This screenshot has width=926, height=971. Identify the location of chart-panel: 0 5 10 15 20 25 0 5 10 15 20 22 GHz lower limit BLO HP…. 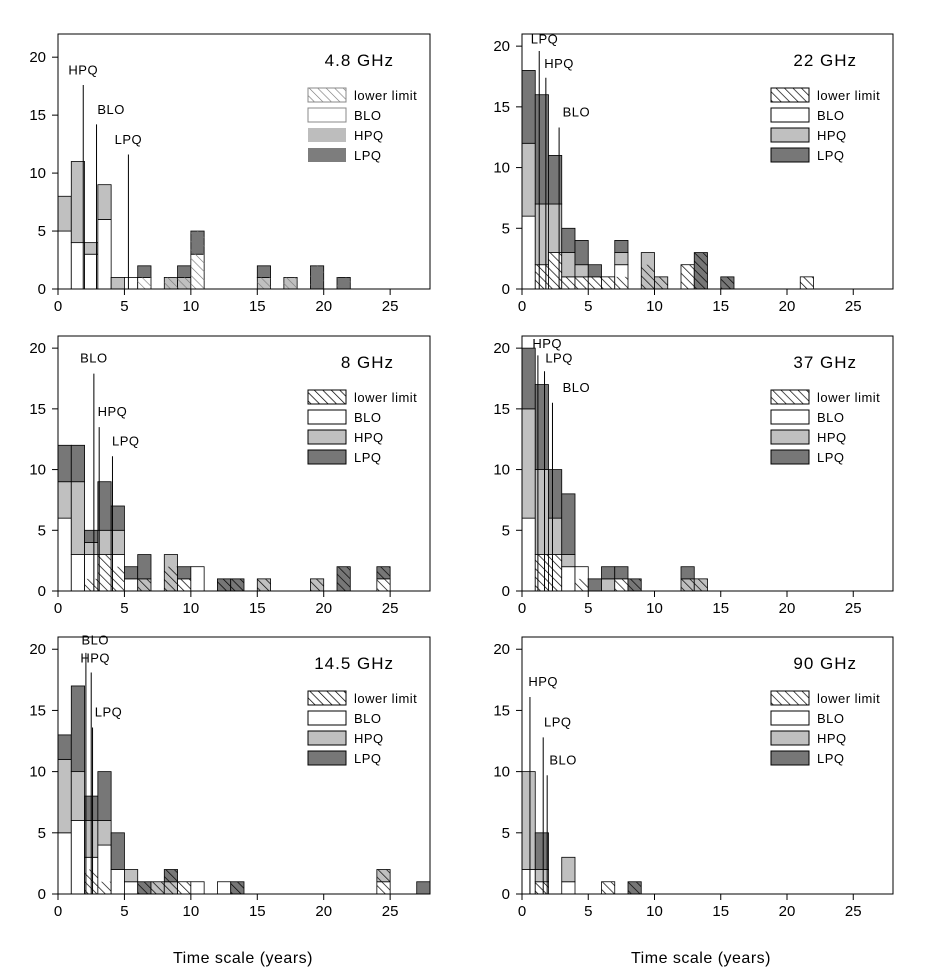
(693, 173).